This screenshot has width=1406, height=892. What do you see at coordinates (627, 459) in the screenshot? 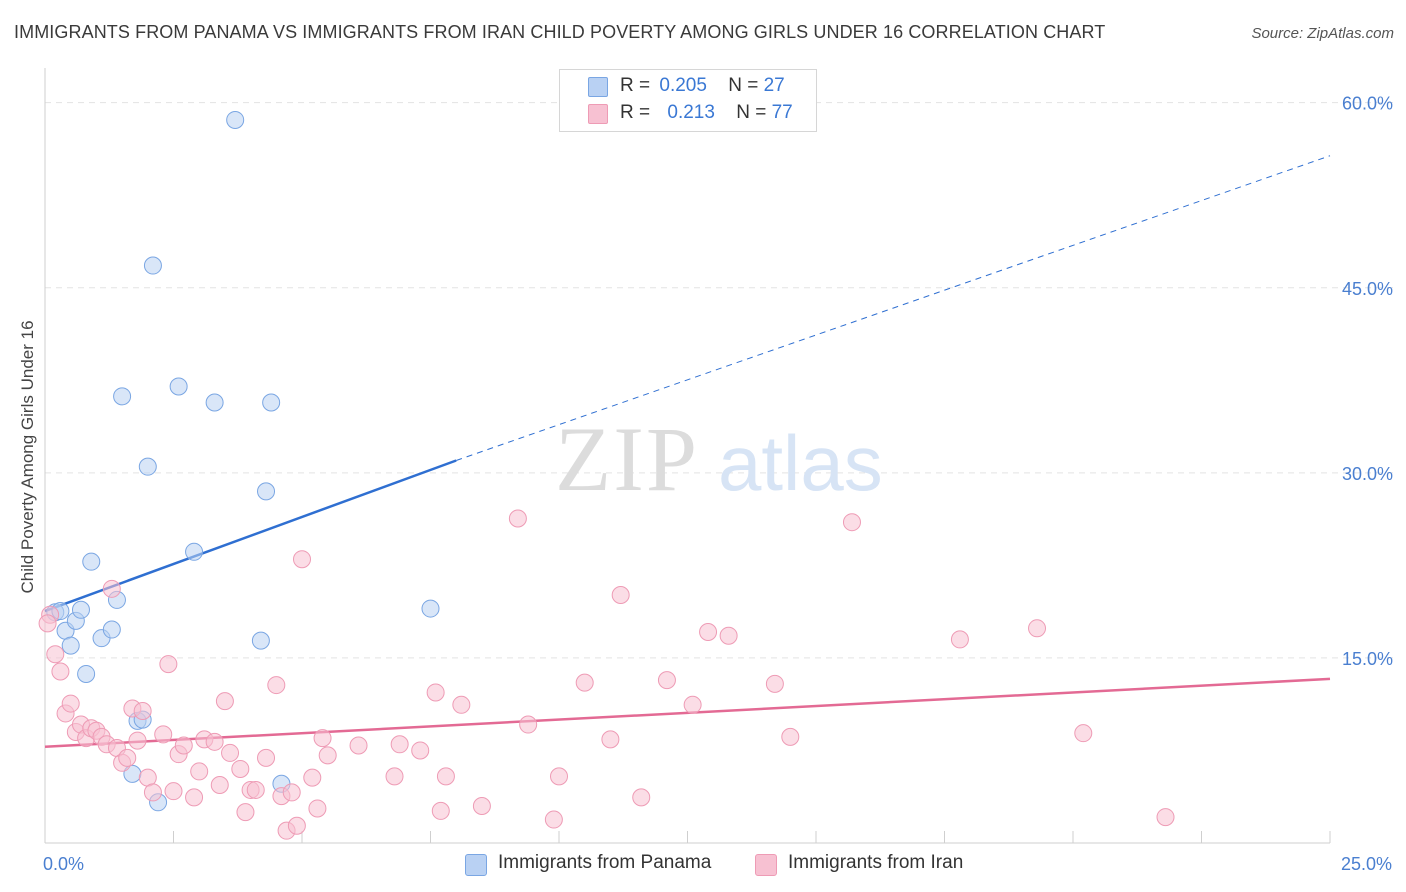
I see `watermark-zip: ZIP` at bounding box center [627, 459].